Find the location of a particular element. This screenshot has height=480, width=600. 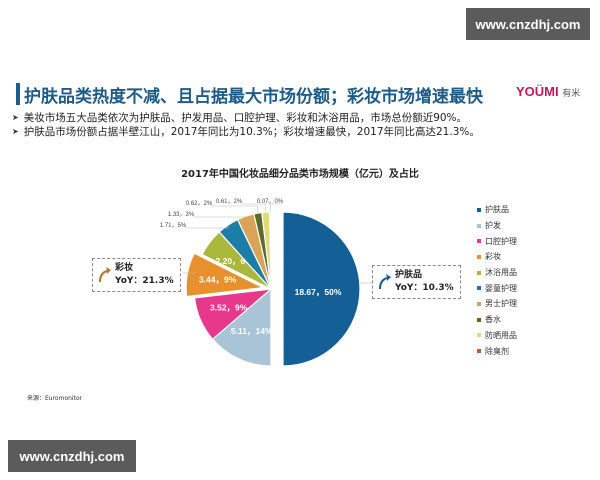

chart-legend: 护肤品护发口腔护理彩妆沐浴用品婴童护理男士护理香水防晒用品除臭剂 is located at coordinates (497, 280).